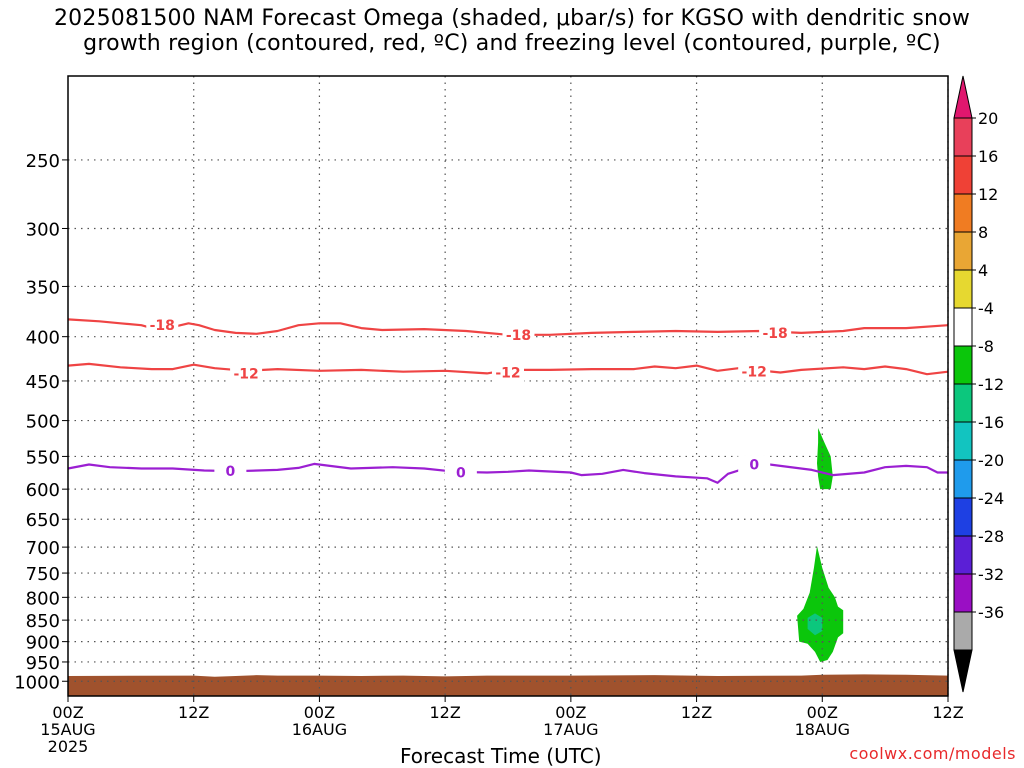  I want to click on x-tick-label-12h-0: 12Z, so click(193, 712).